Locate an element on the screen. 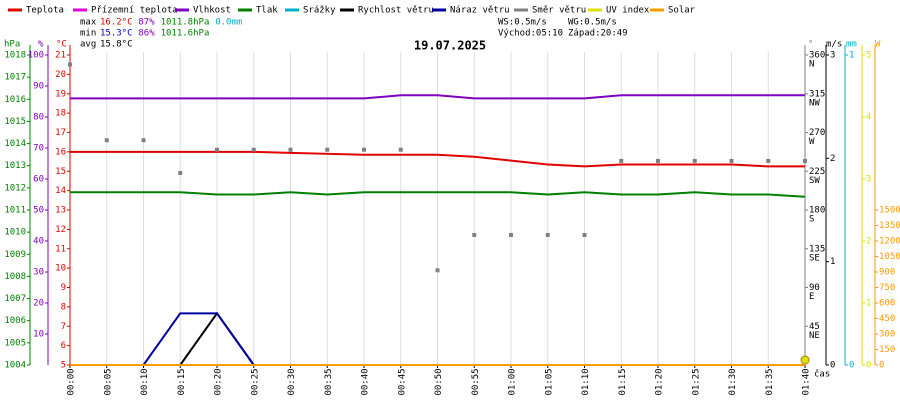 This screenshot has height=400, width=900. x-tick-label: 00:40 is located at coordinates (366, 381).